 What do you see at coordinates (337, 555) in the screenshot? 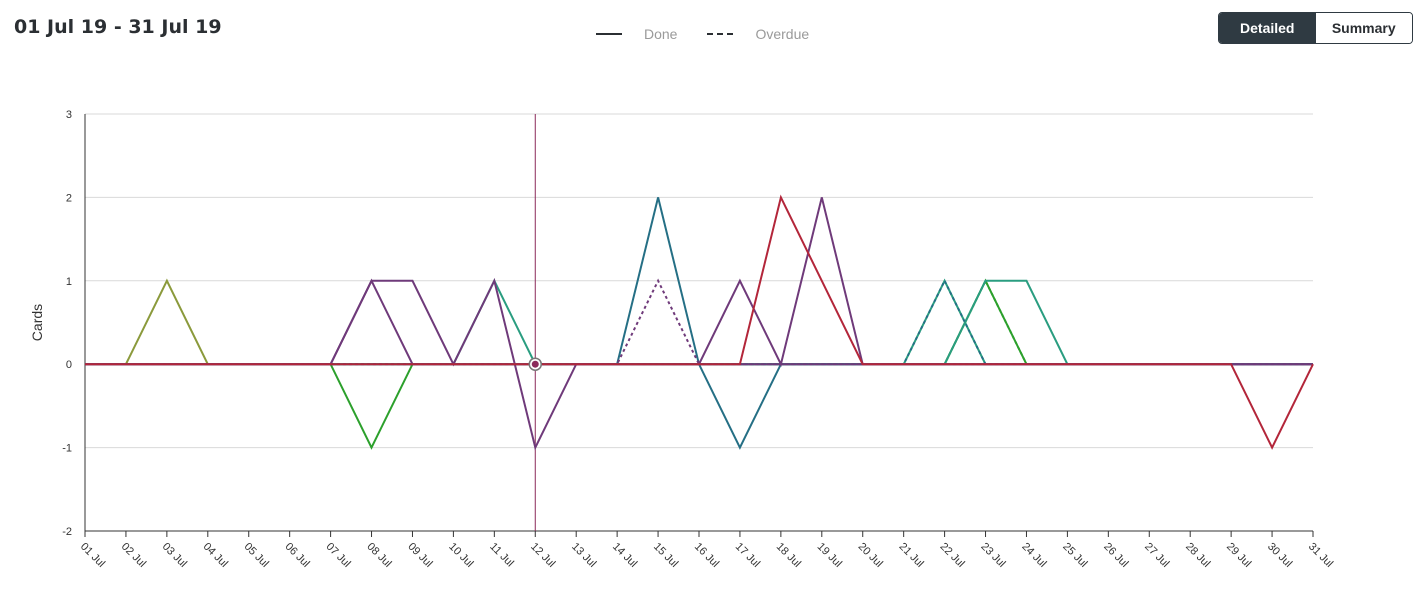
I see `x-tick-label: 07 Jul` at bounding box center [337, 555].